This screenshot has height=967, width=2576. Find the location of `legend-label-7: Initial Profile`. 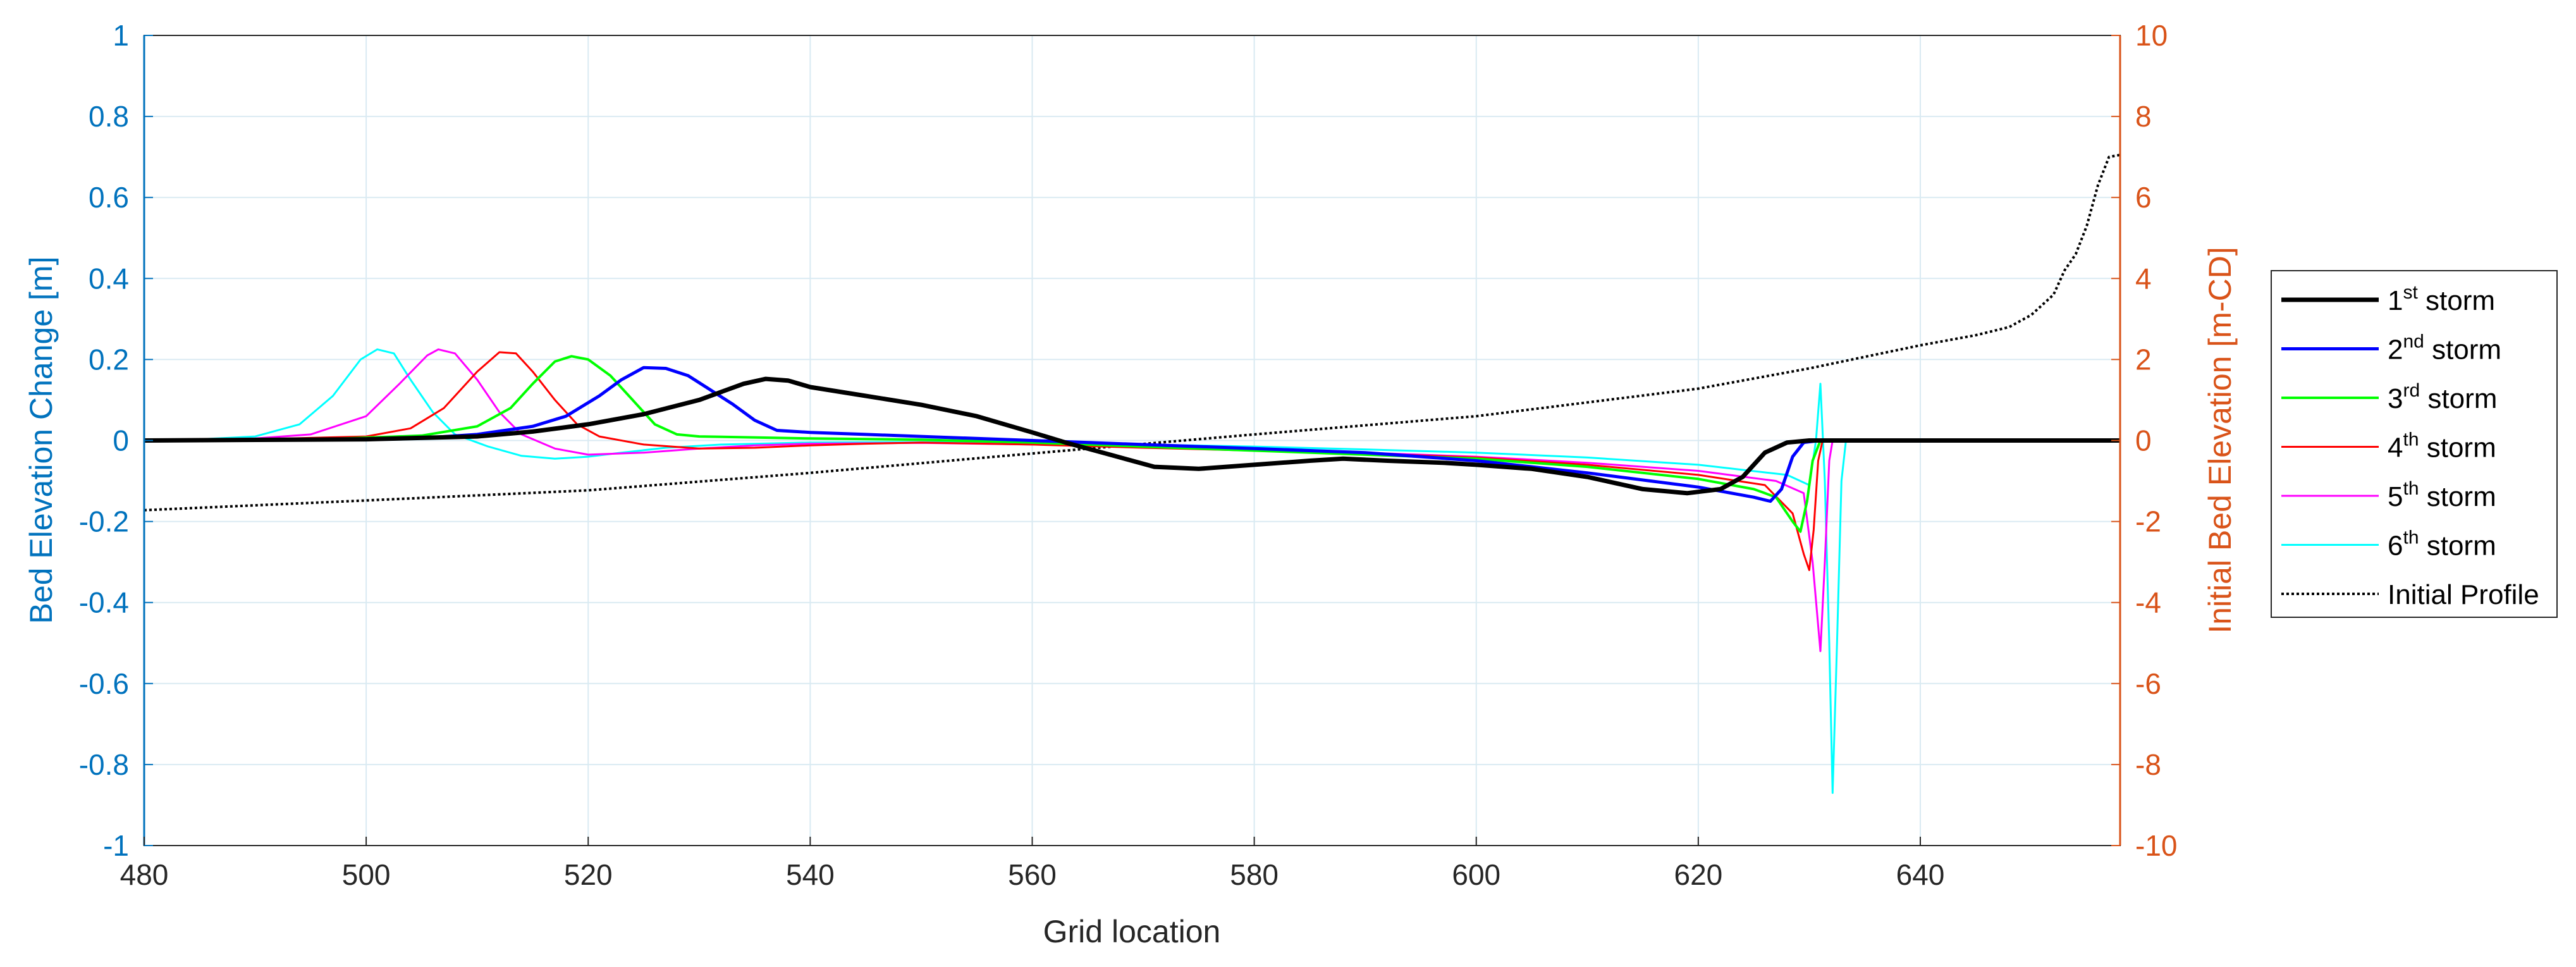

legend-label-7: Initial Profile is located at coordinates (2463, 594).